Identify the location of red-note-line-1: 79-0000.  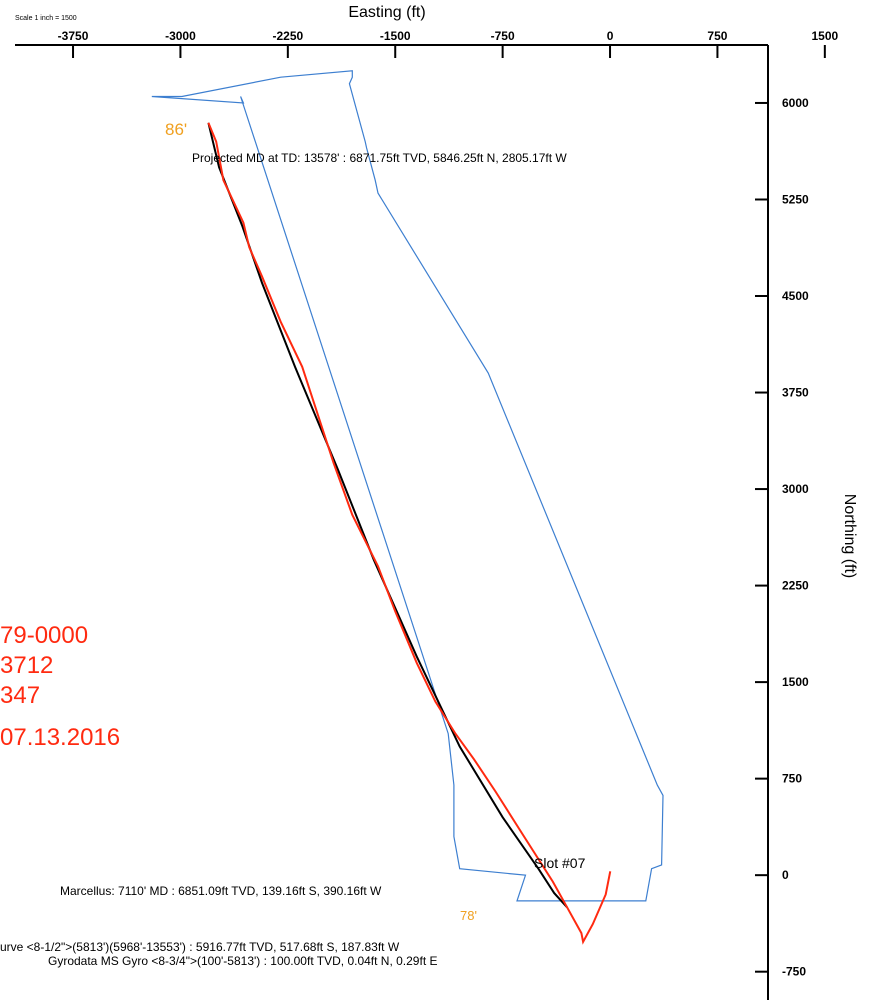
(44, 635).